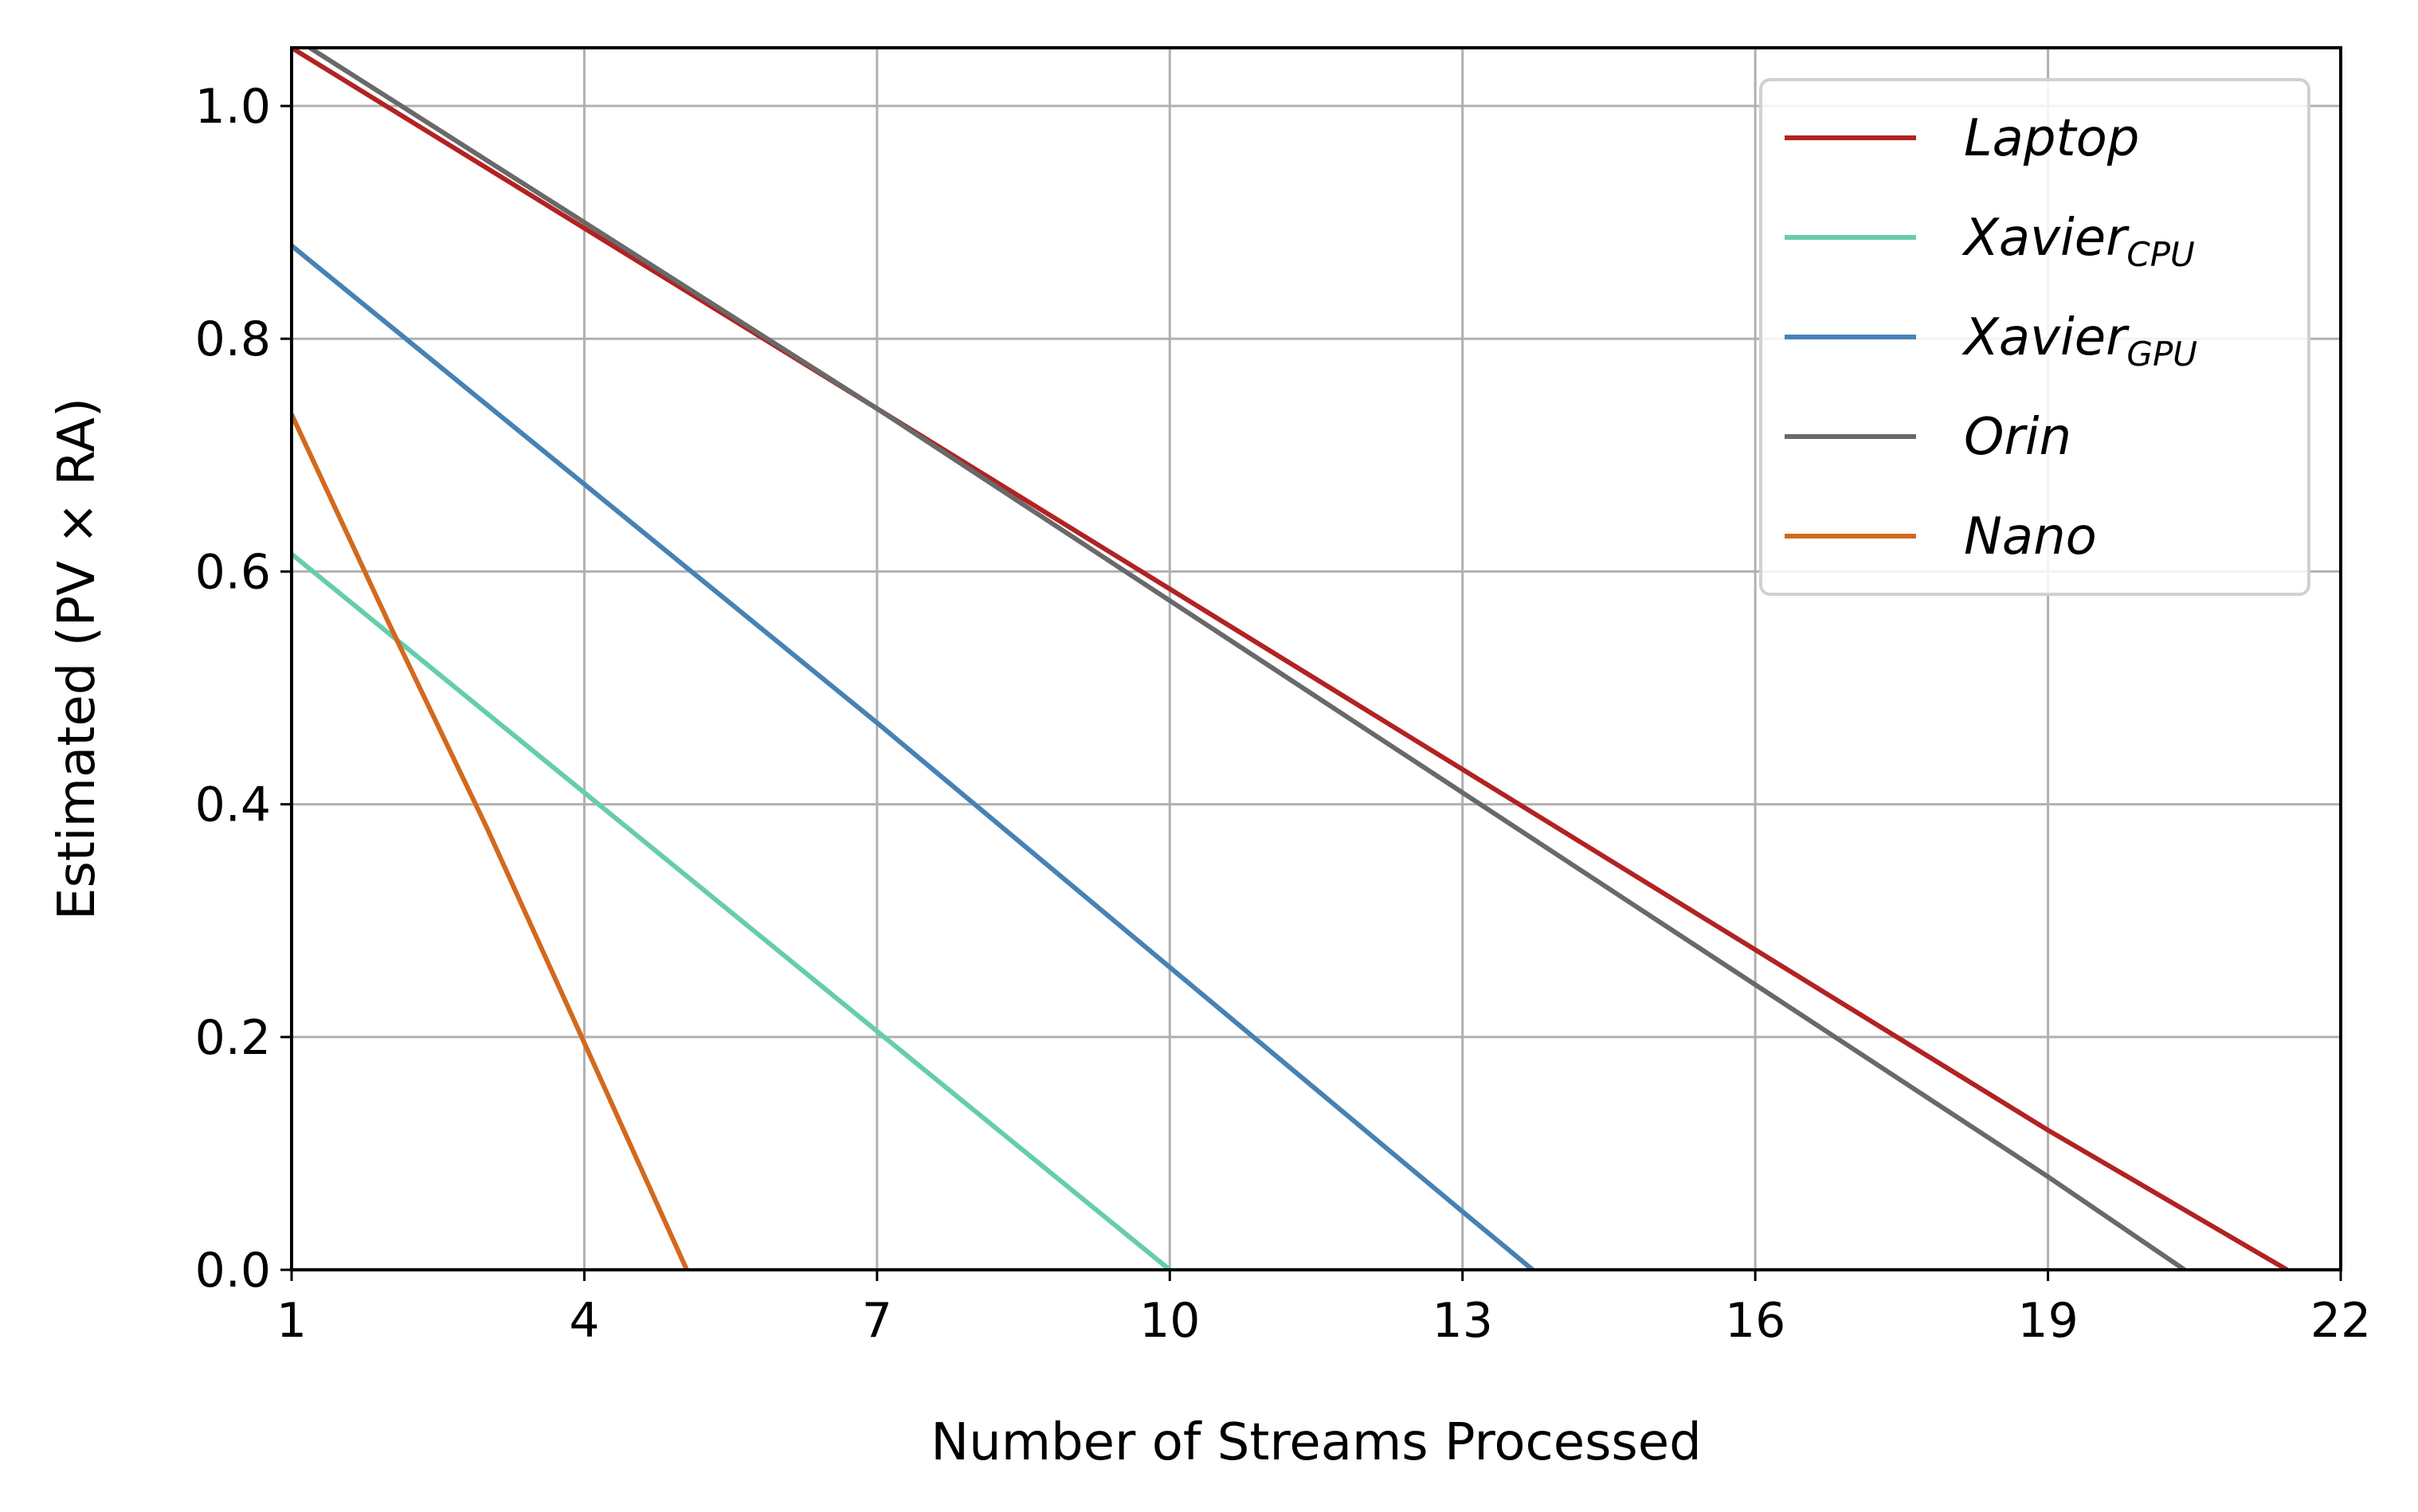 The width and height of the screenshot is (2418, 1512). Describe the element at coordinates (233, 806) in the screenshot. I see `y-tick-label: 0.4` at that location.